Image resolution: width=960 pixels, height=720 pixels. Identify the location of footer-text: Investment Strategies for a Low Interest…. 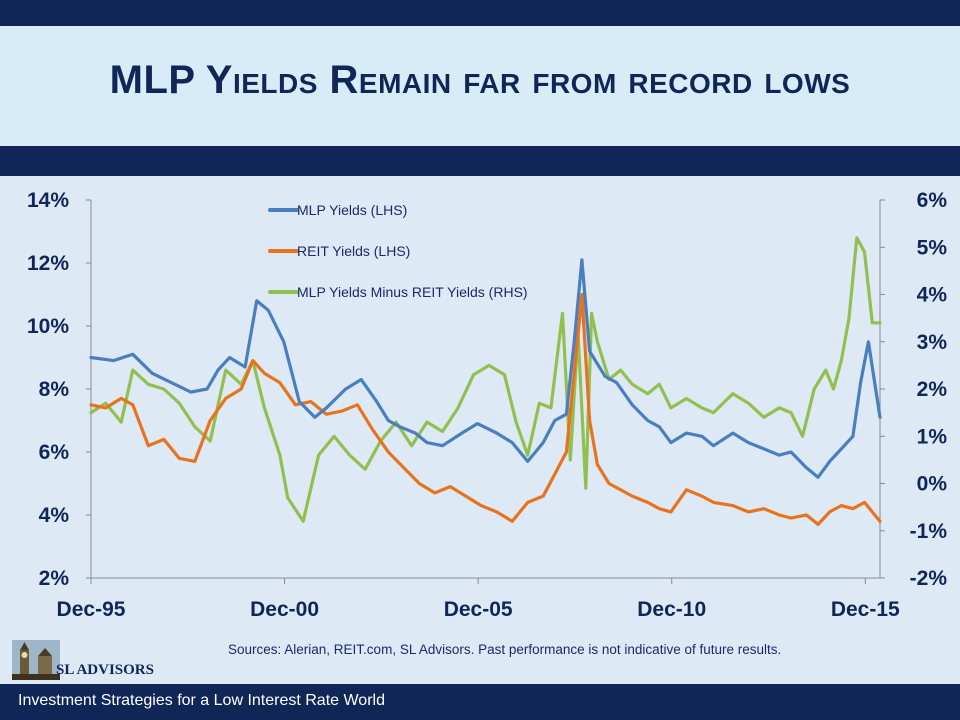
(201, 700).